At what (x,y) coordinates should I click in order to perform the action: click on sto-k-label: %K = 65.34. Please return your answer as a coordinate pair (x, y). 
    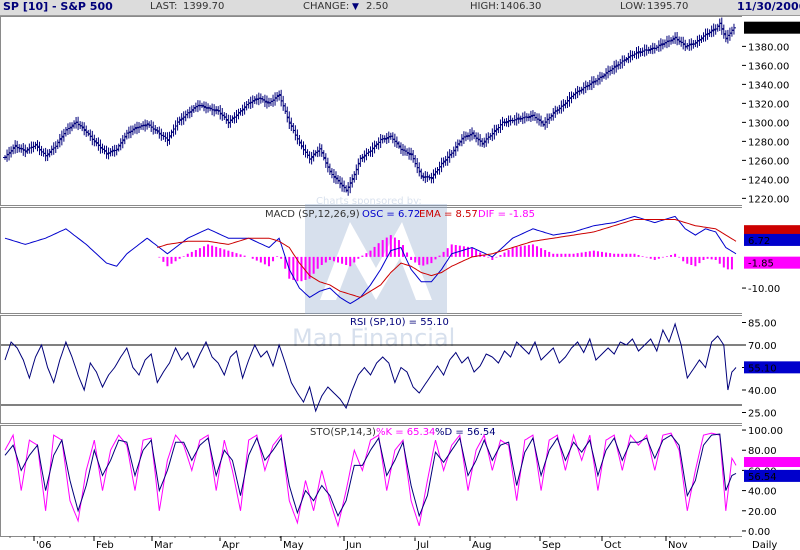
    Looking at the image, I should click on (405, 432).